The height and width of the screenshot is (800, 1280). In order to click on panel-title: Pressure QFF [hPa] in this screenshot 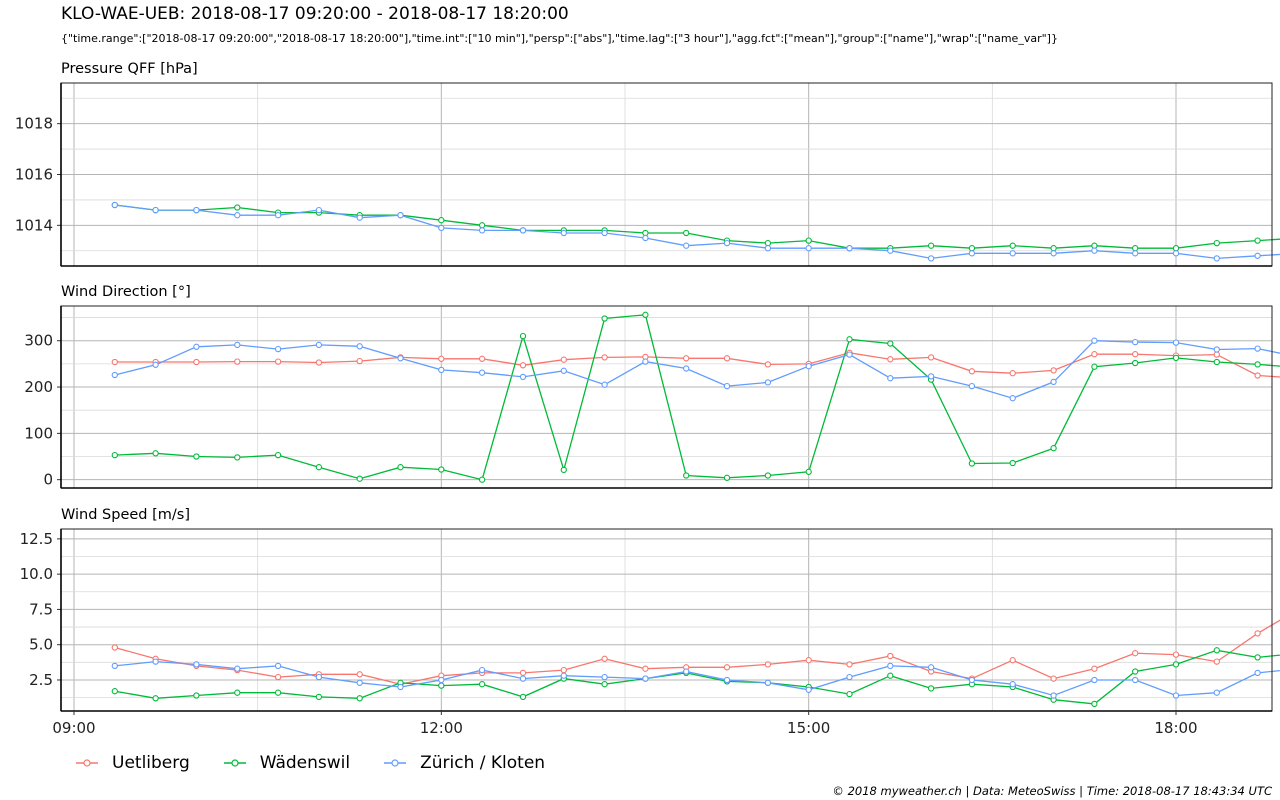, I will do `click(129, 69)`.